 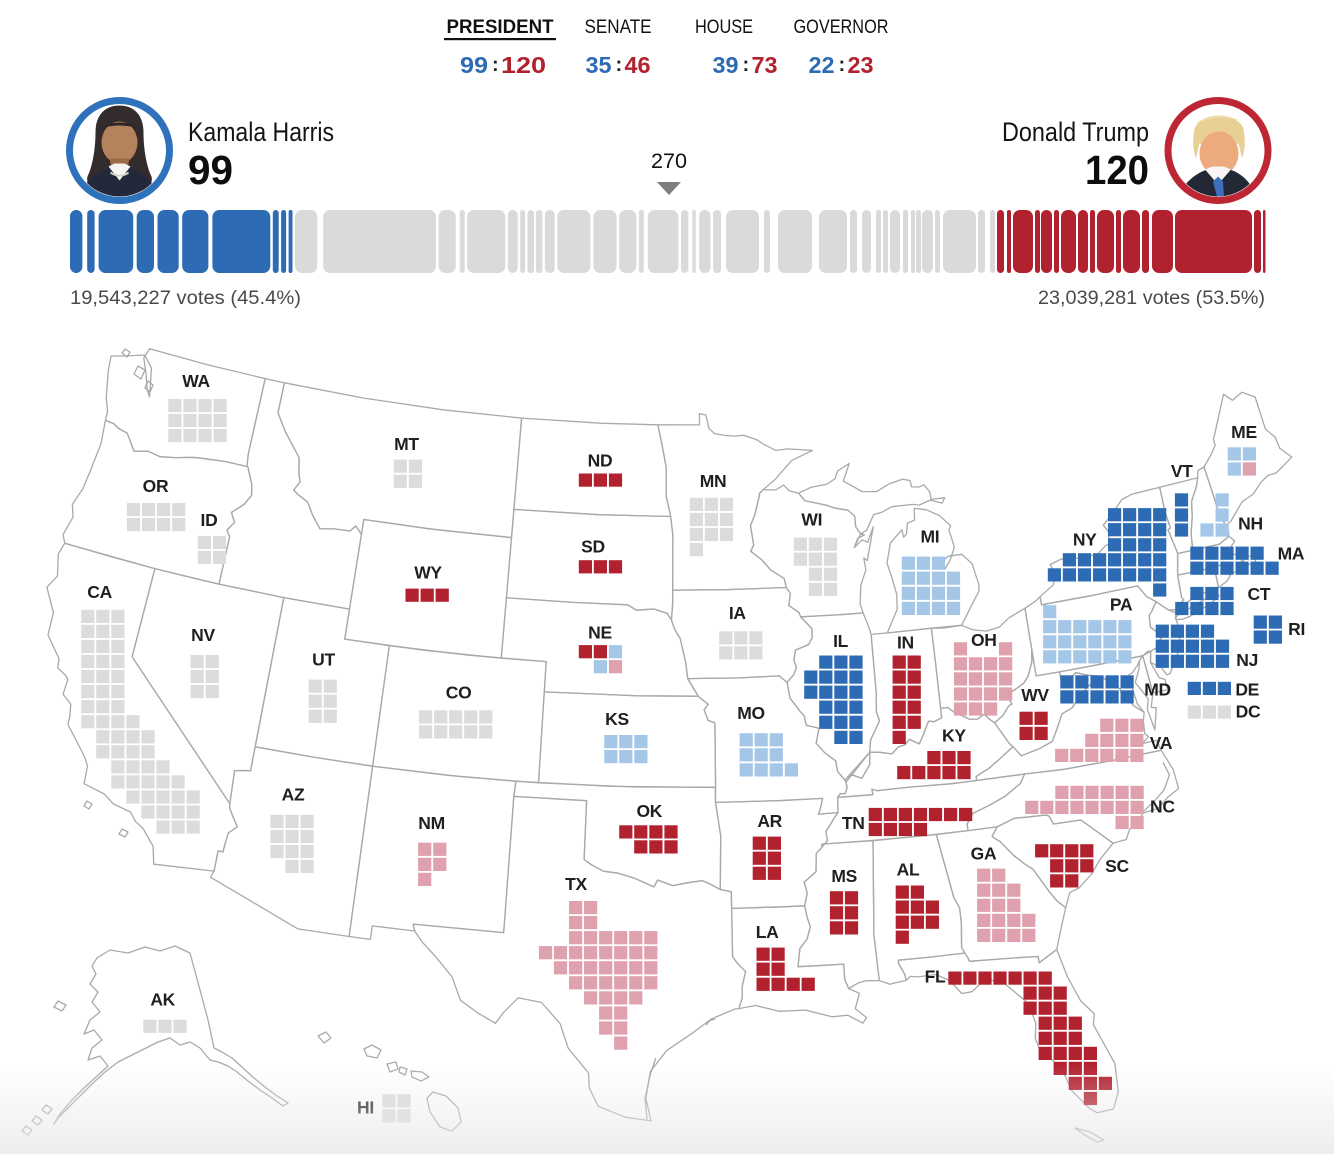 What do you see at coordinates (638, 65) in the screenshot?
I see `svg-text: 46` at bounding box center [638, 65].